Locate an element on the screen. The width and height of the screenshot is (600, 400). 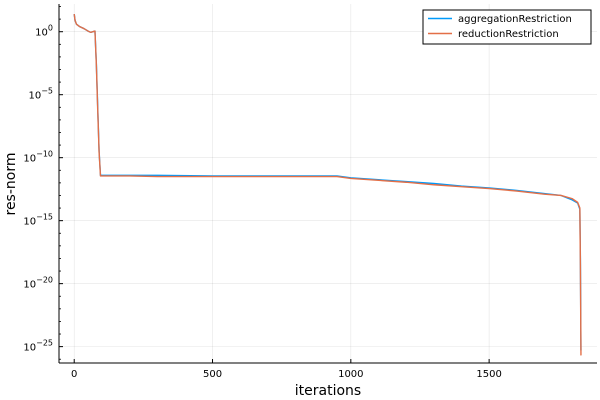
x-tick-label: 0 is located at coordinates (74, 374).